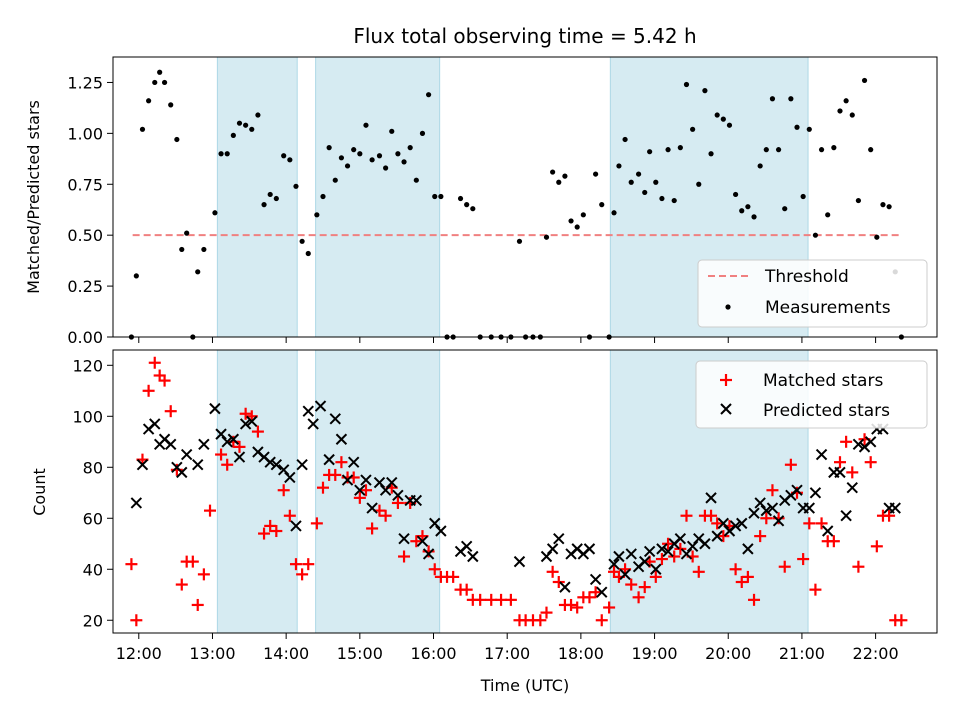  Describe the element at coordinates (87, 365) in the screenshot. I see `count-y-tick-label: 120` at that location.